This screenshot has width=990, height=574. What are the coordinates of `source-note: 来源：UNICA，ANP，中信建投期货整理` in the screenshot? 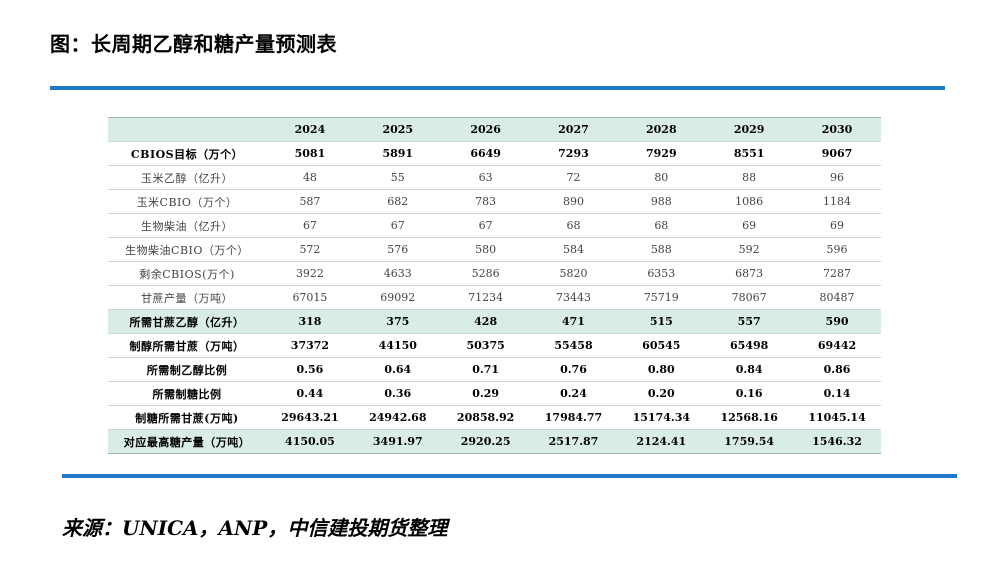 It's located at (255, 528).